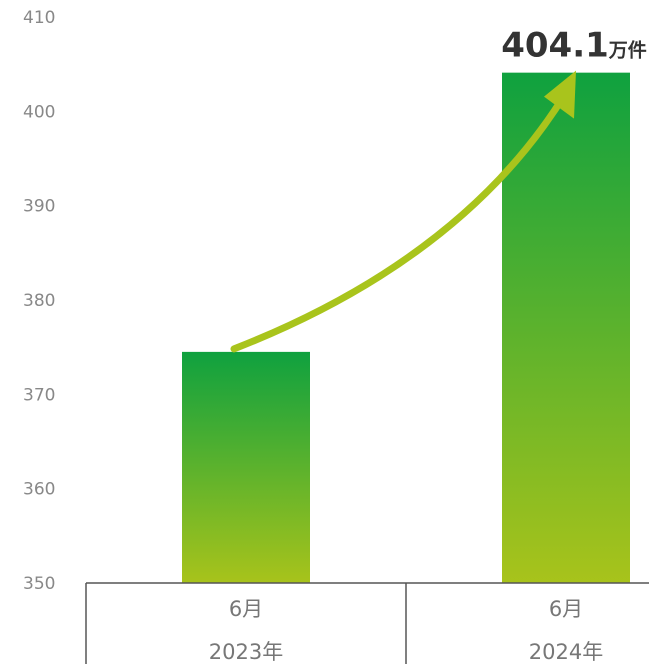 This screenshot has height=664, width=649. What do you see at coordinates (555, 46) in the screenshot?
I see `data-label-value: 404.1` at bounding box center [555, 46].